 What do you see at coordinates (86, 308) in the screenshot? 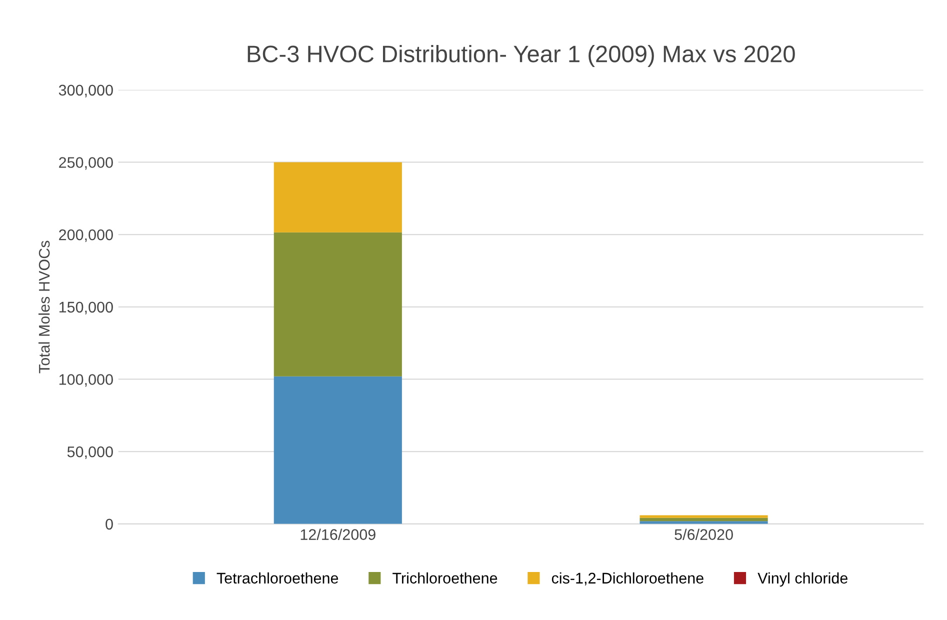
I see `y-tick-label: 150,000` at bounding box center [86, 308].